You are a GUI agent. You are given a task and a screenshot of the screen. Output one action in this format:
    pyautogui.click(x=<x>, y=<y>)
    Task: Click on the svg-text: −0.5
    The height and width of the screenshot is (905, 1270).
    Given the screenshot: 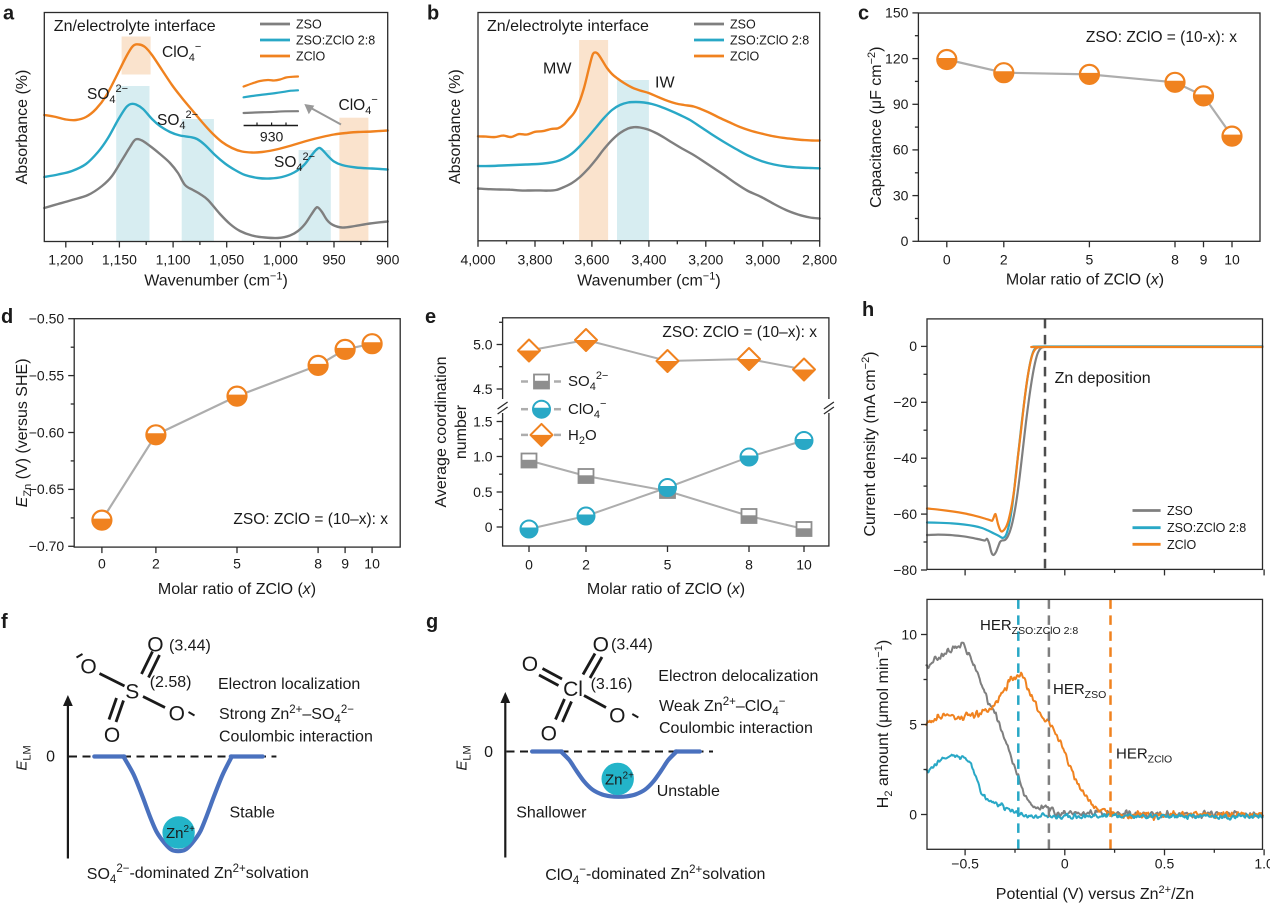 What is the action you would take?
    pyautogui.click(x=965, y=864)
    